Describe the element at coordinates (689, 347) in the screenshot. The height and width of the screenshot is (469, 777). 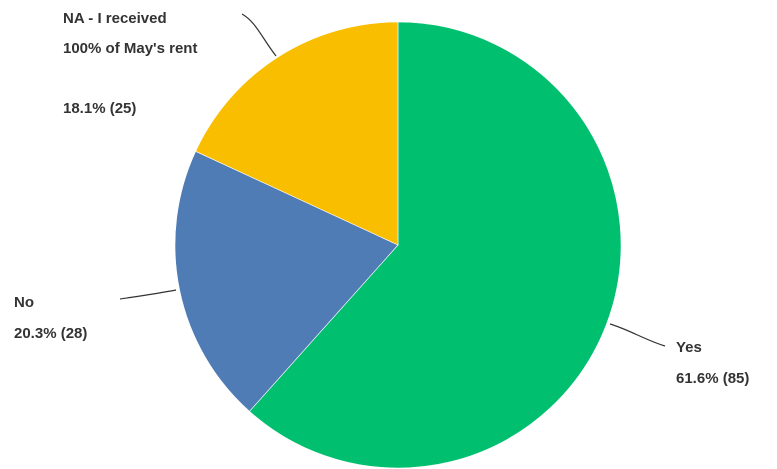
I see `slice-label-yes-name: Yes` at that location.